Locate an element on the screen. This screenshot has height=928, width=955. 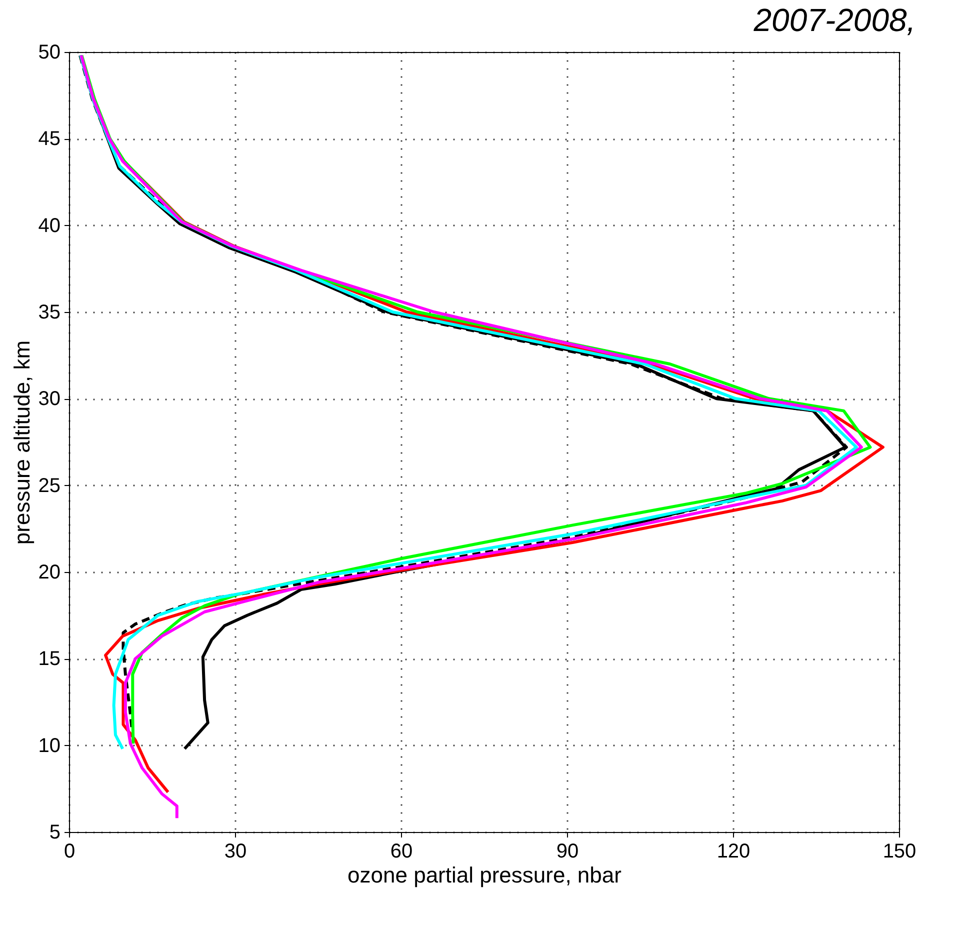
y-tick-label: 25 is located at coordinates (49, 485).